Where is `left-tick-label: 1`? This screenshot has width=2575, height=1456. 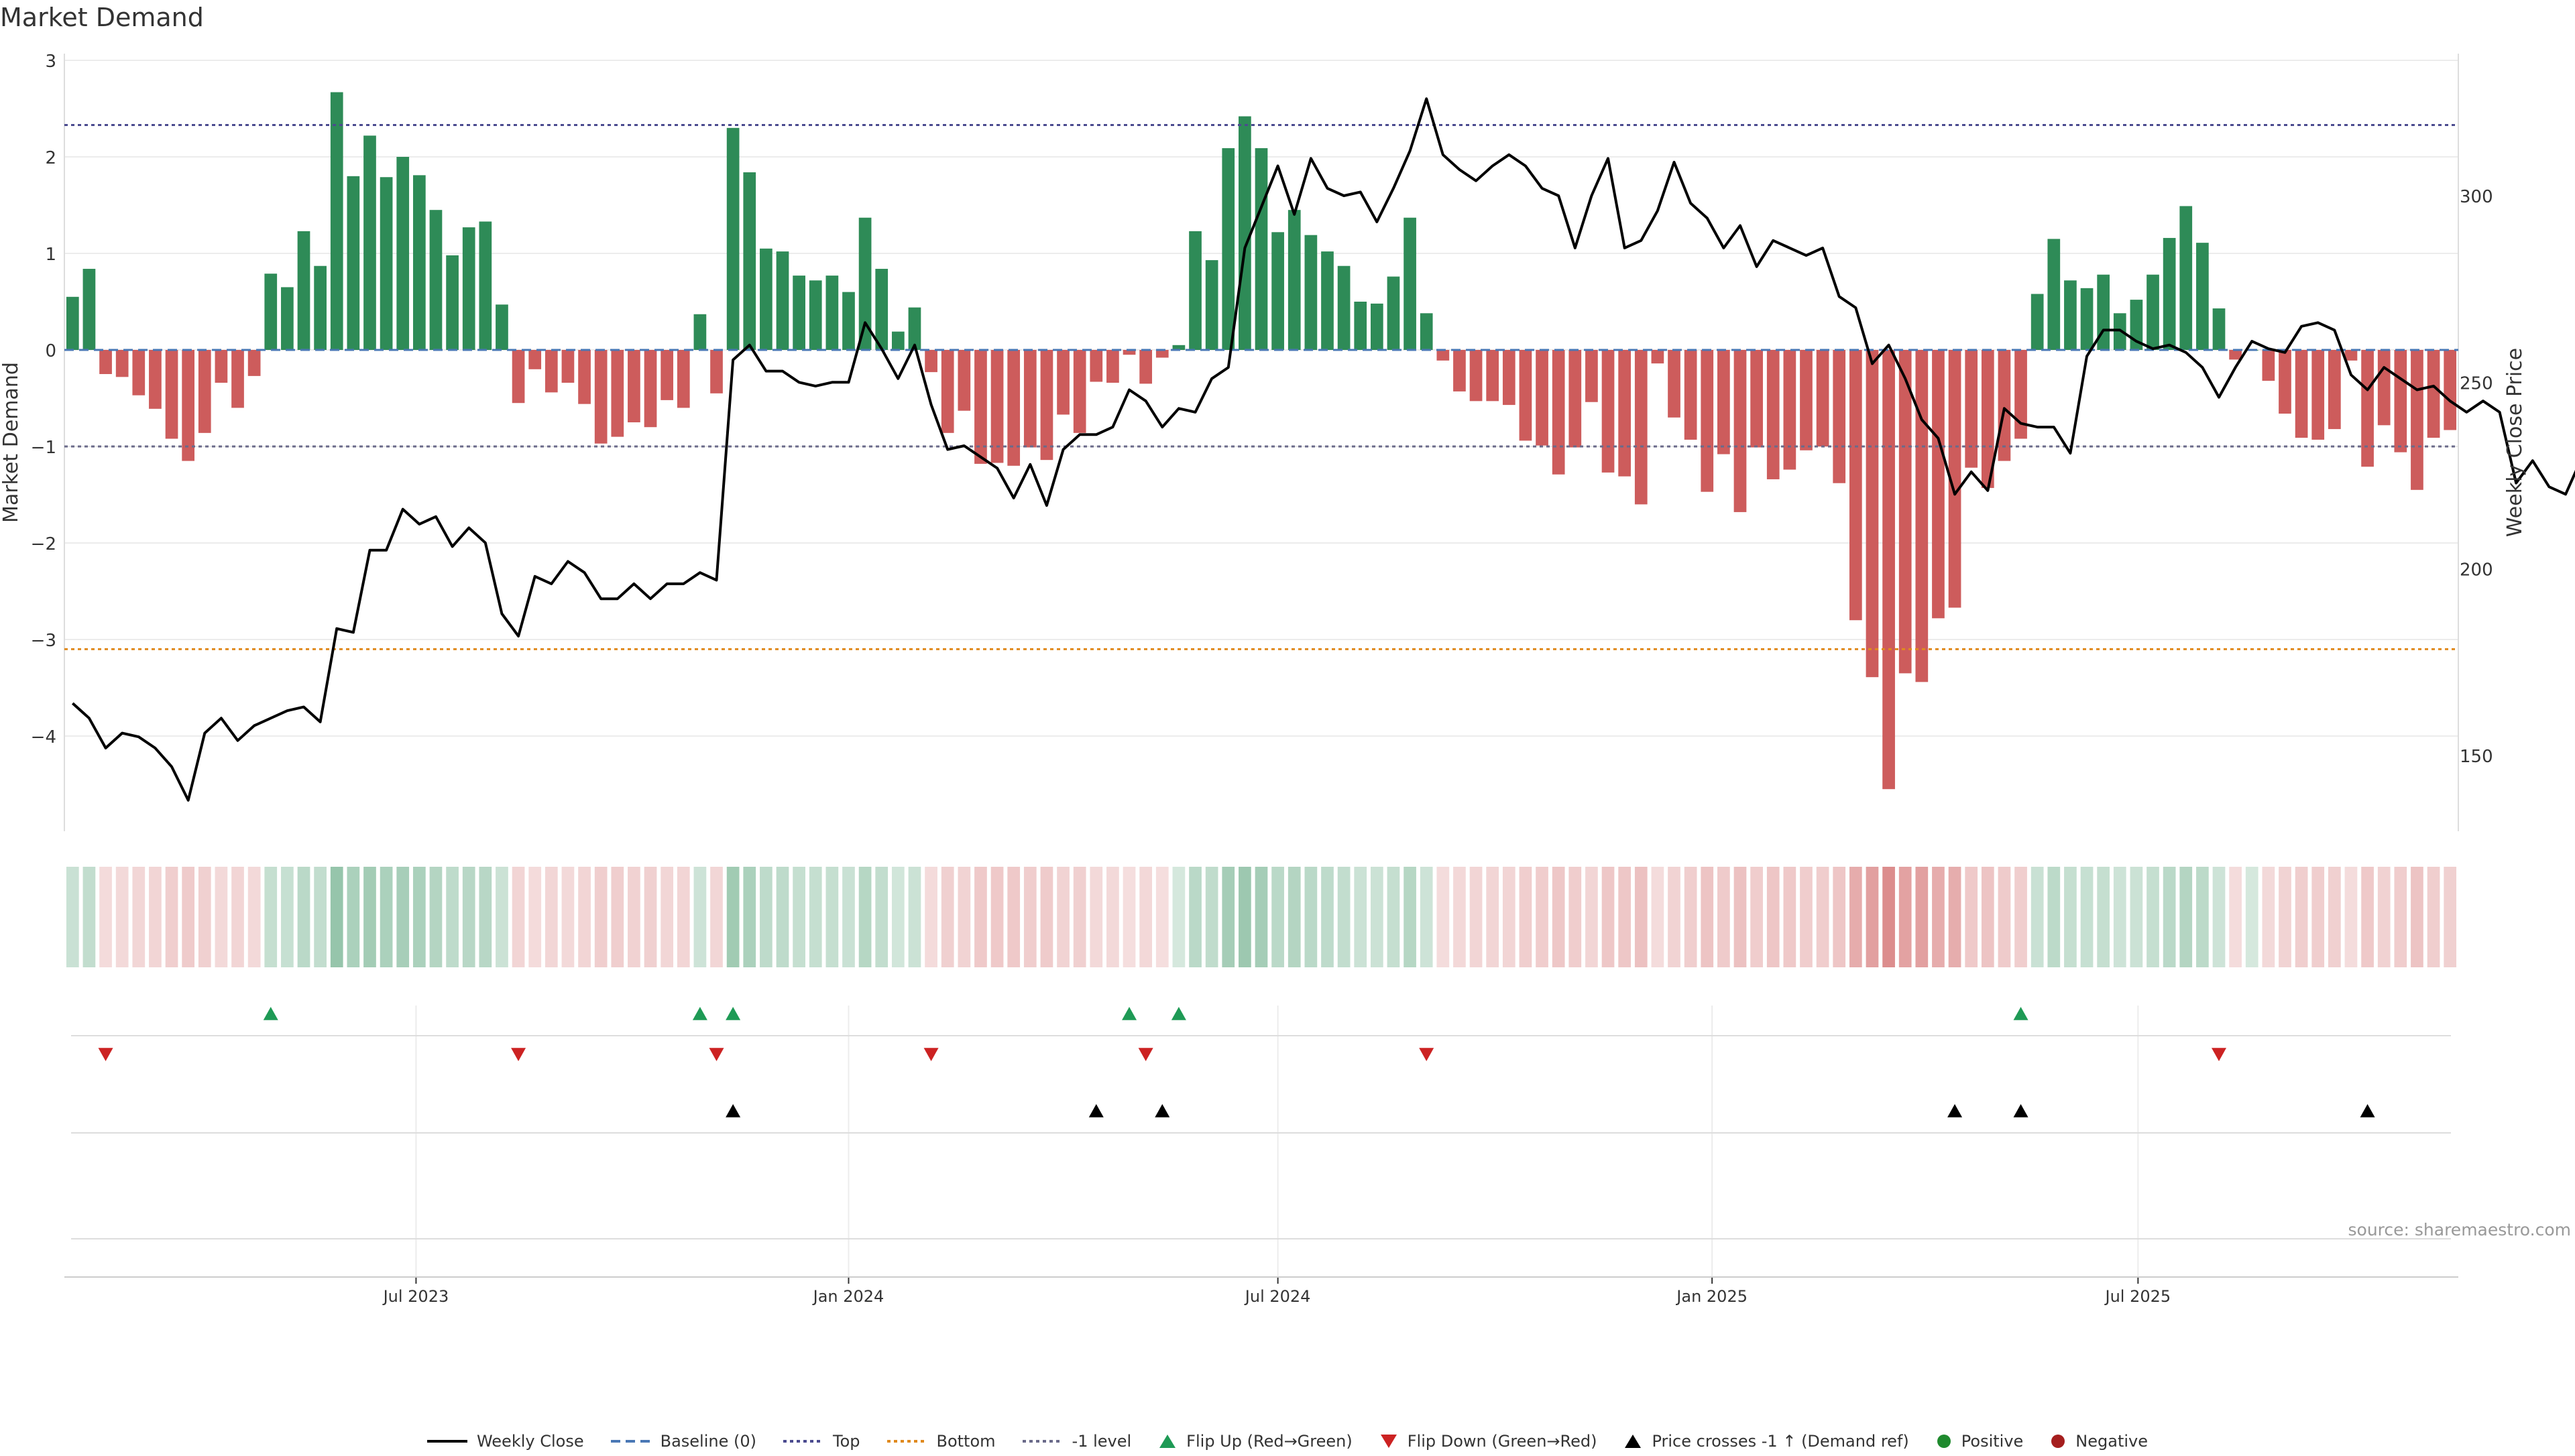 left-tick-label: 1 is located at coordinates (50, 255).